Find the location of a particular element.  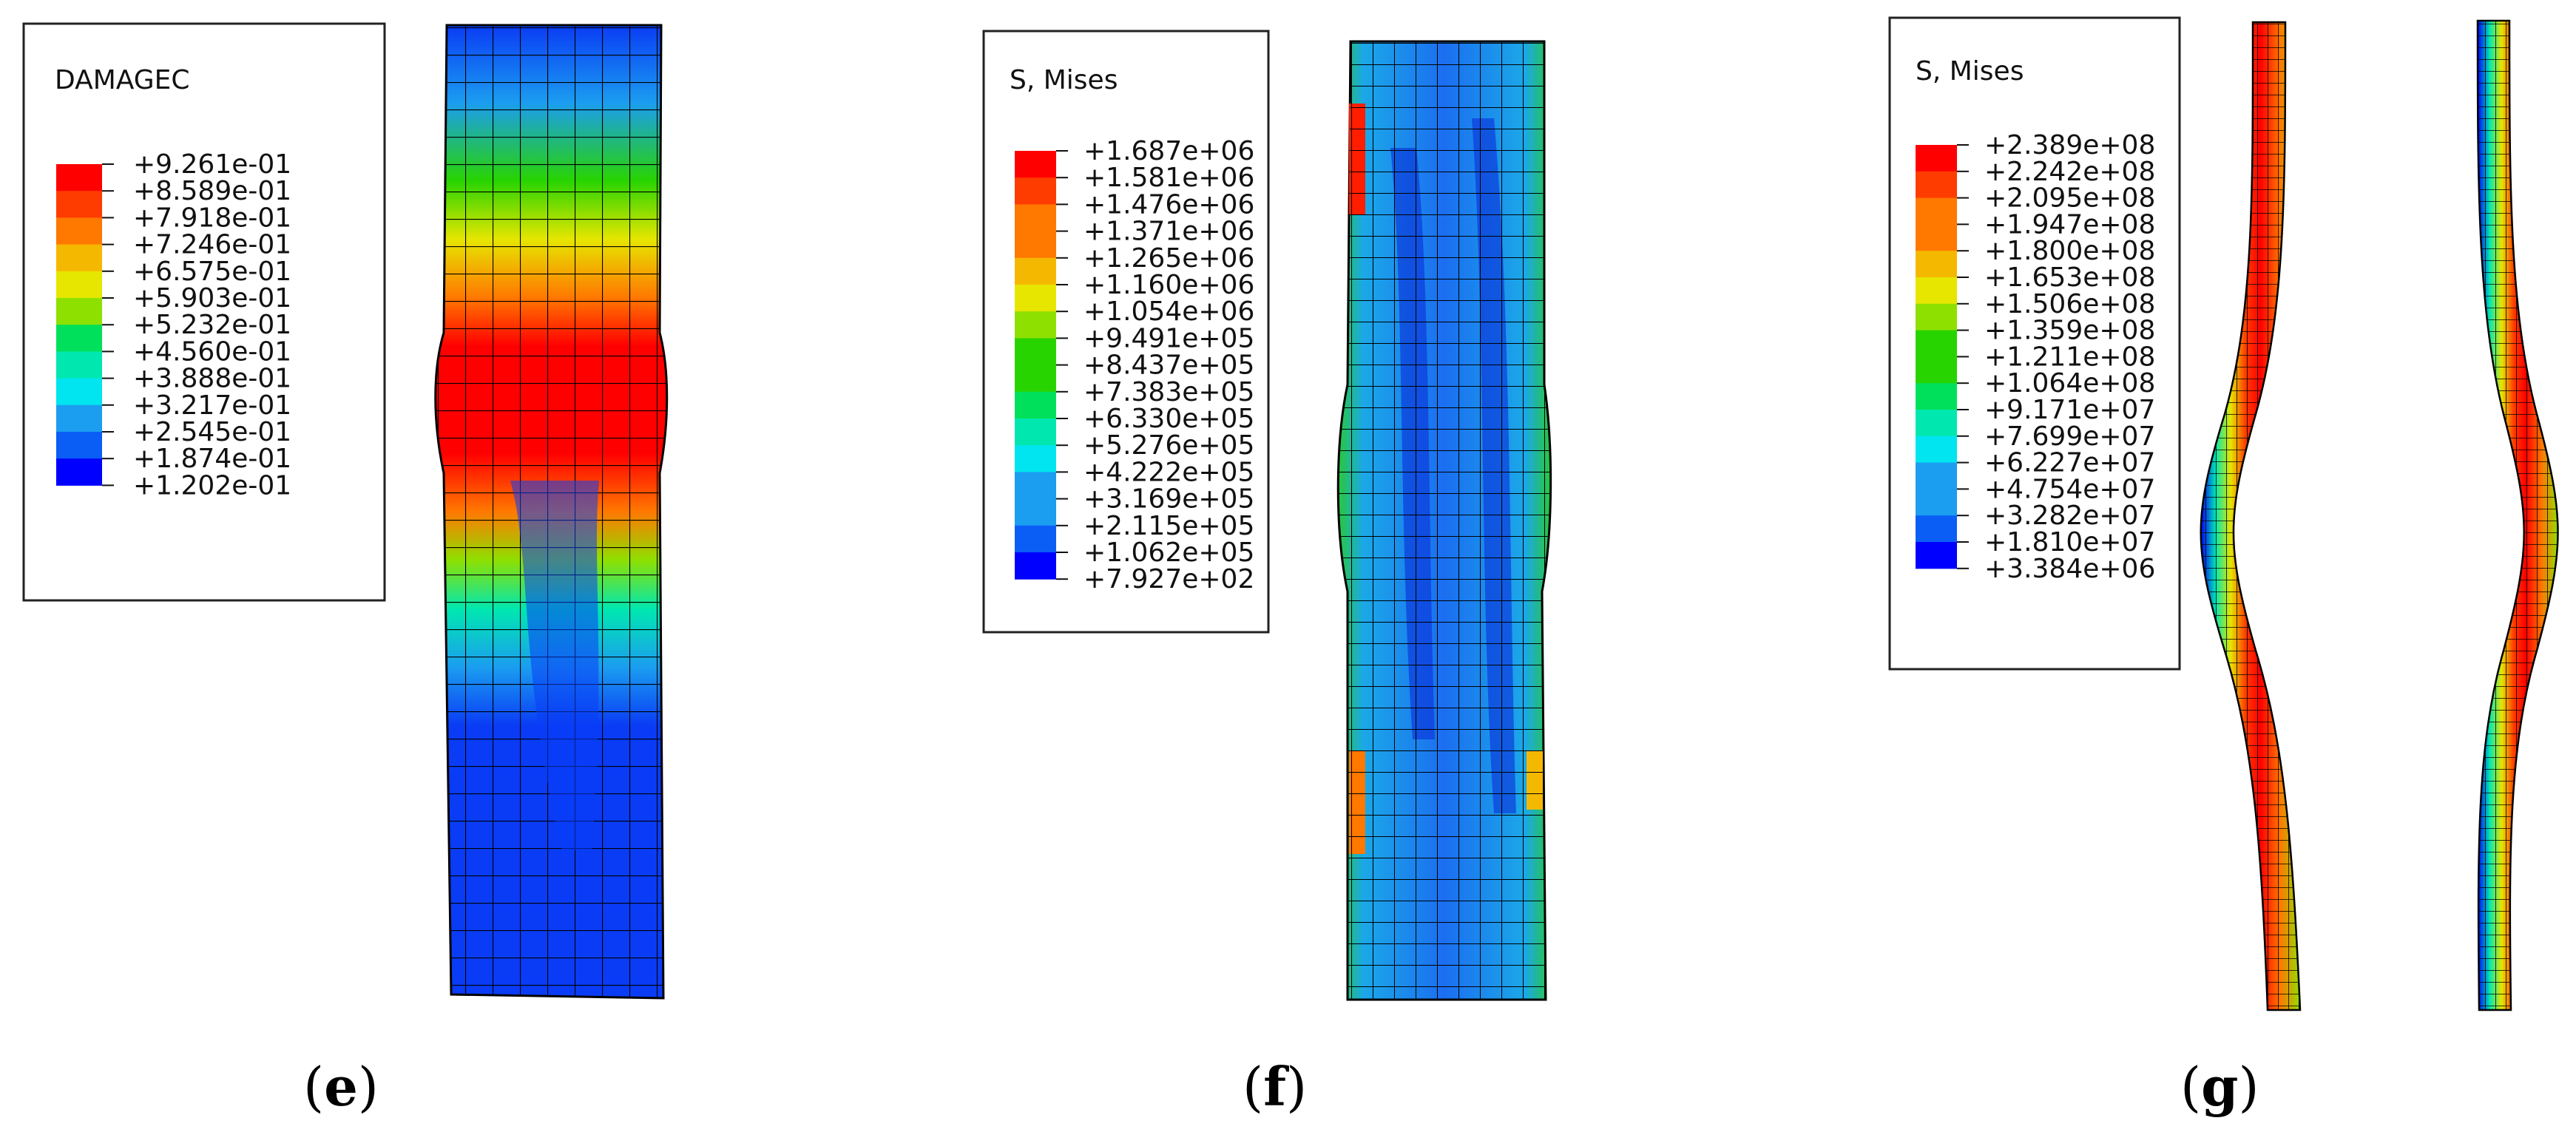

legend-title: DAMAGEC is located at coordinates (122, 80).